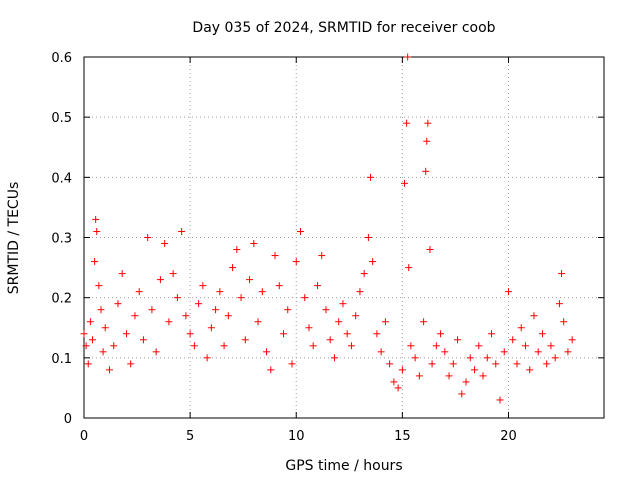 The height and width of the screenshot is (480, 640). What do you see at coordinates (190, 436) in the screenshot?
I see `x-tick-label: 5` at bounding box center [190, 436].